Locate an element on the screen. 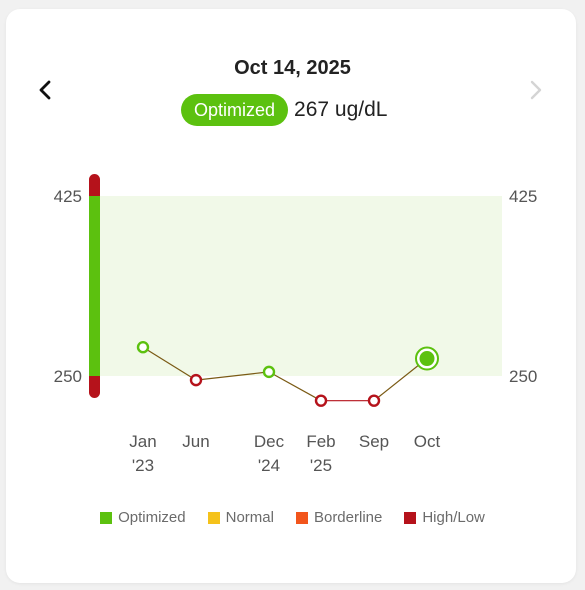 The height and width of the screenshot is (590, 585). previous-result-button is located at coordinates (45, 90).